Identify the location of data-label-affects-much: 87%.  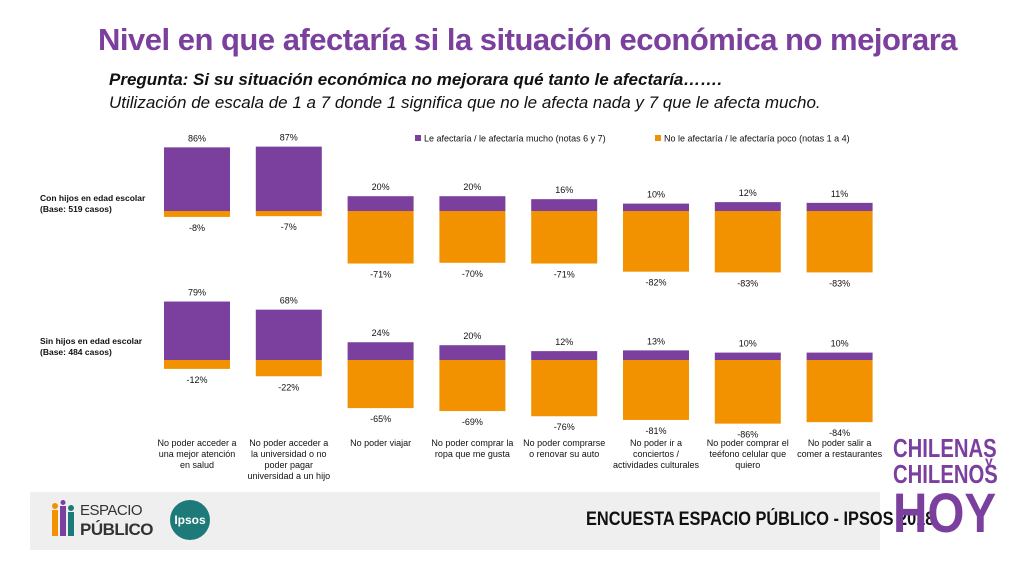
(289, 138).